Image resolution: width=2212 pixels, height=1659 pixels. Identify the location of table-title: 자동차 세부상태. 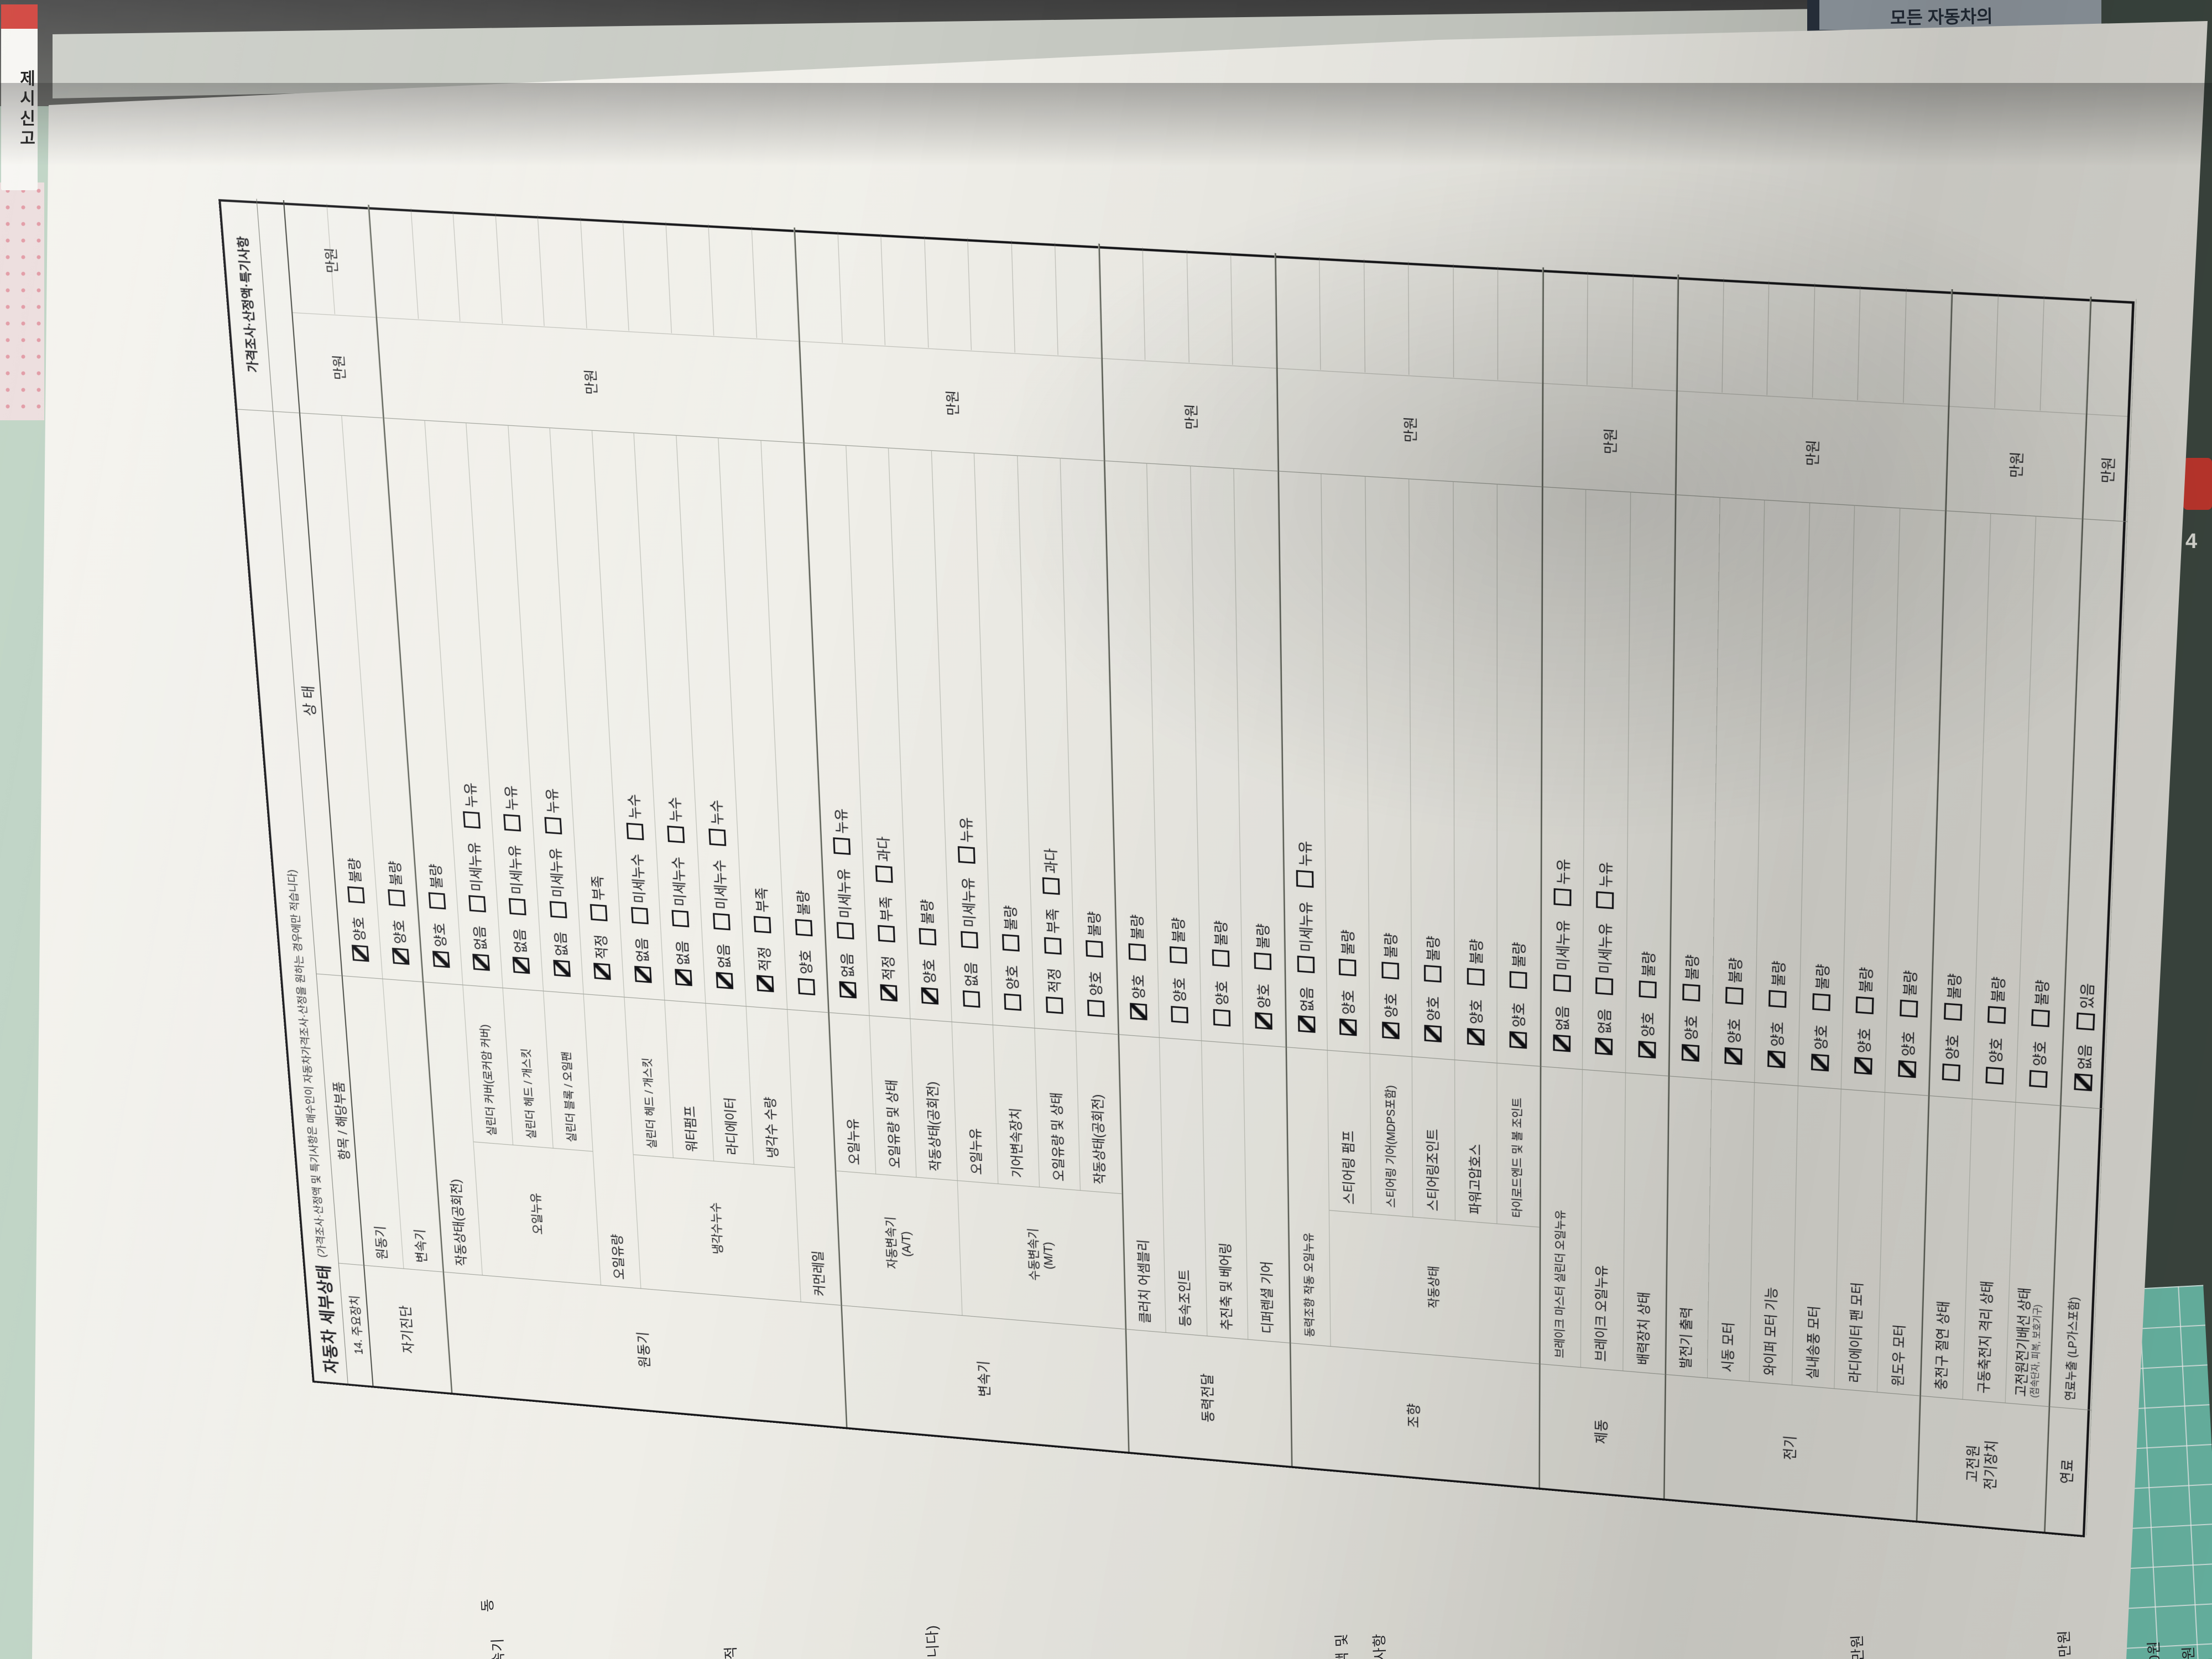
(328, 1319).